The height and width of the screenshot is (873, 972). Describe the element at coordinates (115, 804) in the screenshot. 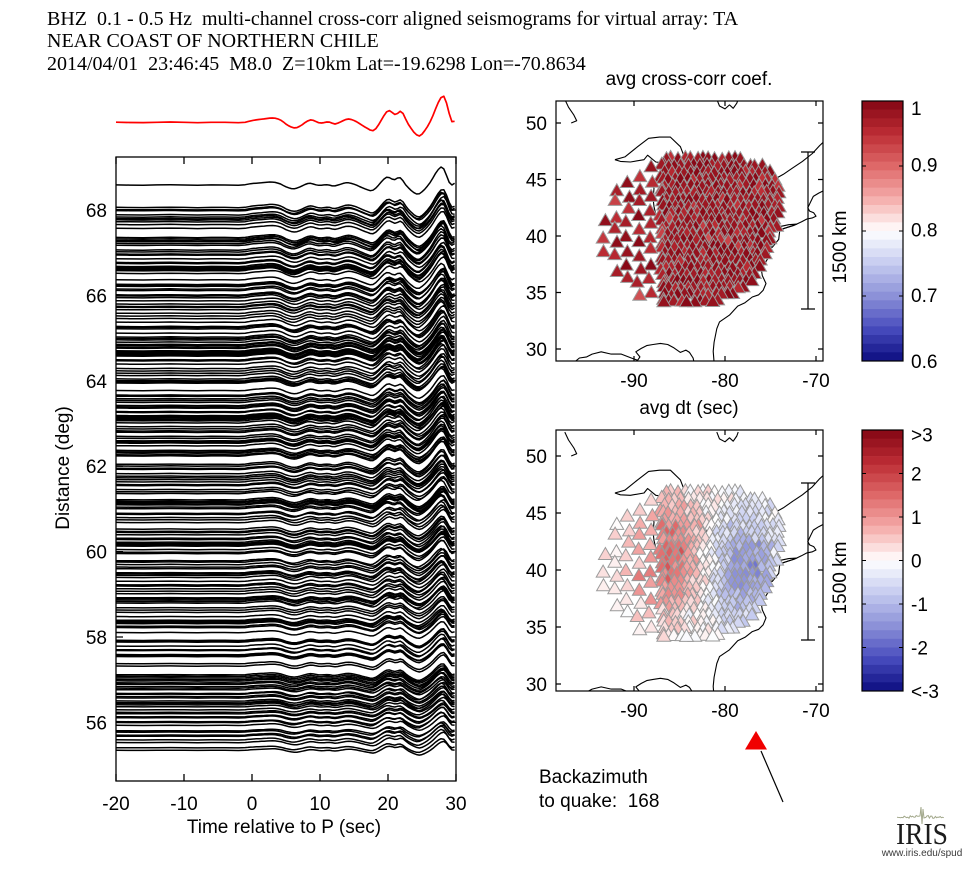

I see `svg-text: -20` at that location.